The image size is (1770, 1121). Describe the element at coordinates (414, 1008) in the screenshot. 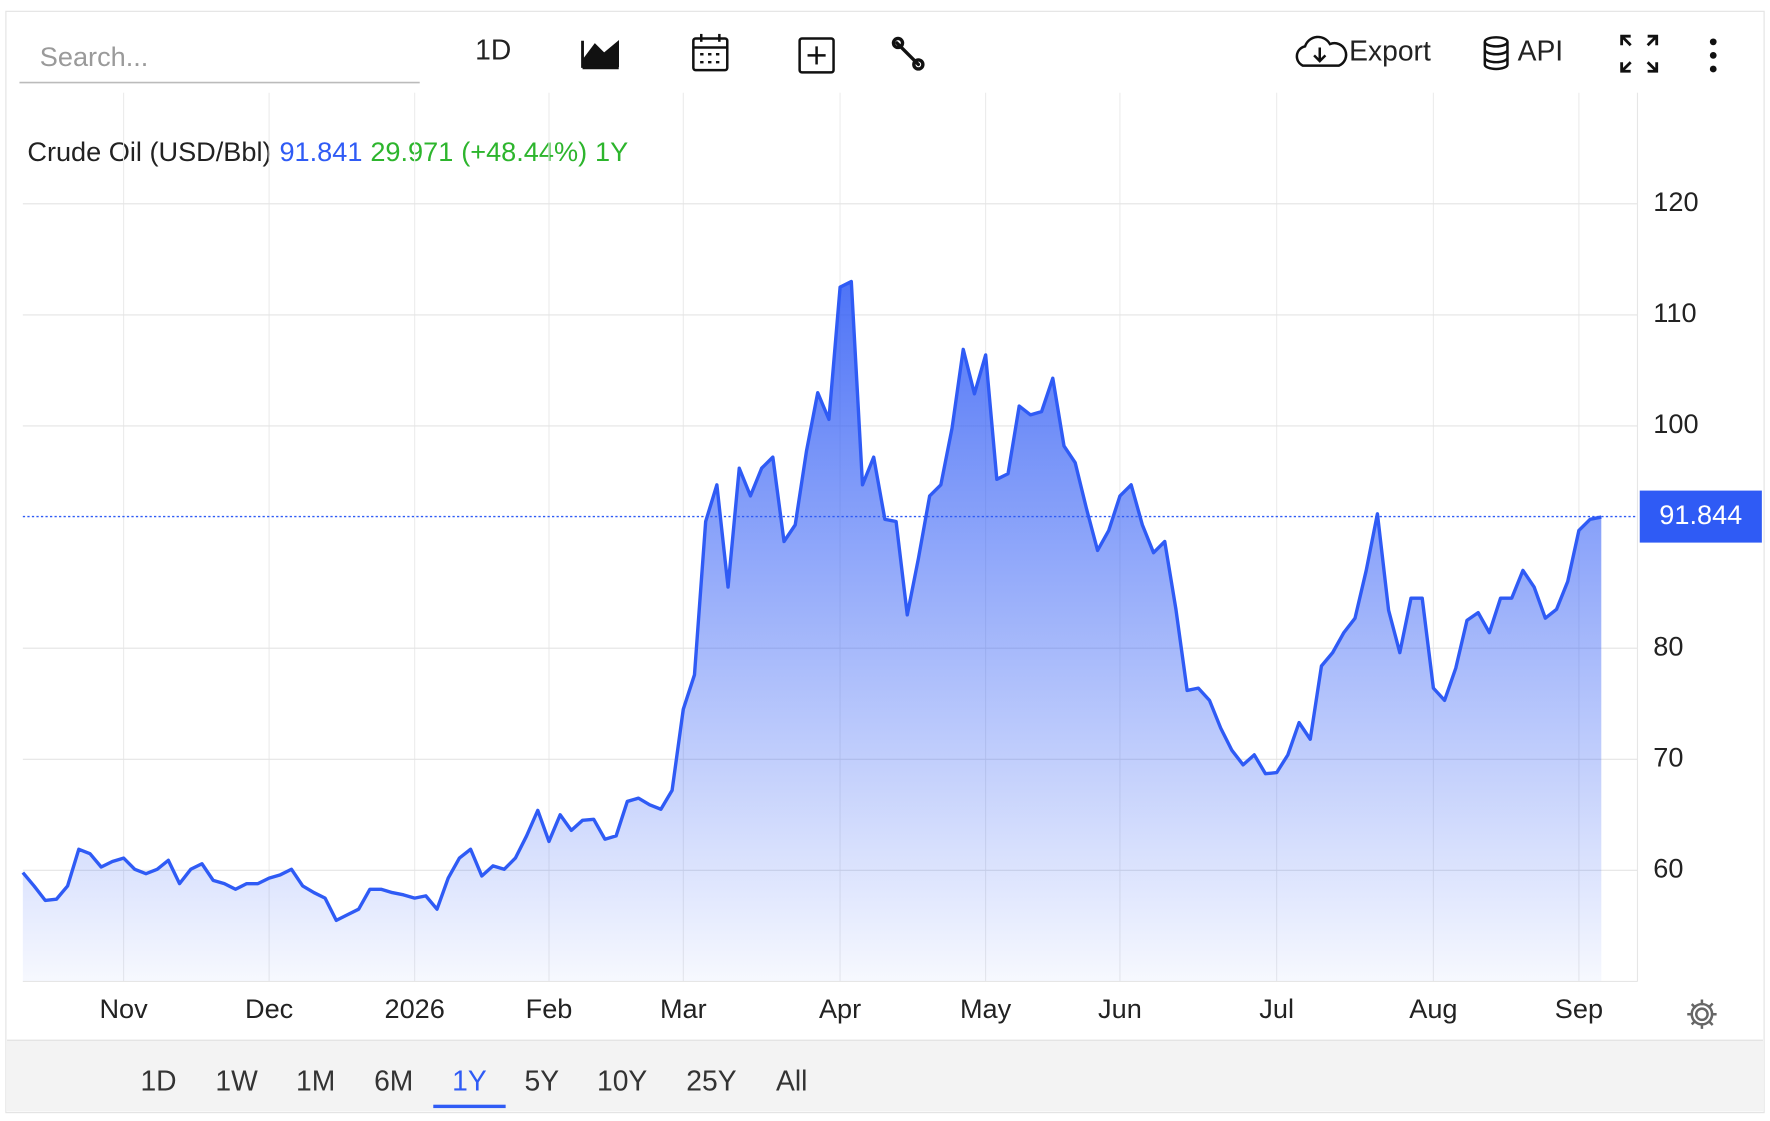

I see `x-tick-label: 2026` at that location.